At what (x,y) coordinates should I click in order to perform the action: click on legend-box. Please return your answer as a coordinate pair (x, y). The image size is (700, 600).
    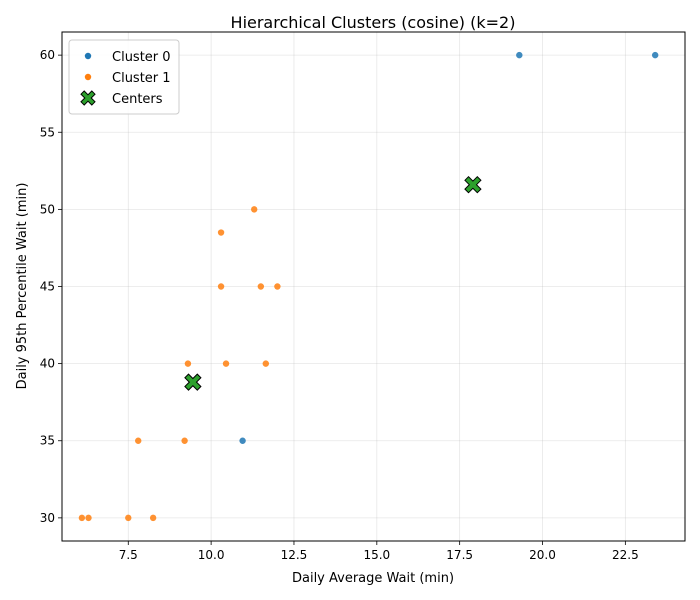
    Looking at the image, I should click on (124, 77).